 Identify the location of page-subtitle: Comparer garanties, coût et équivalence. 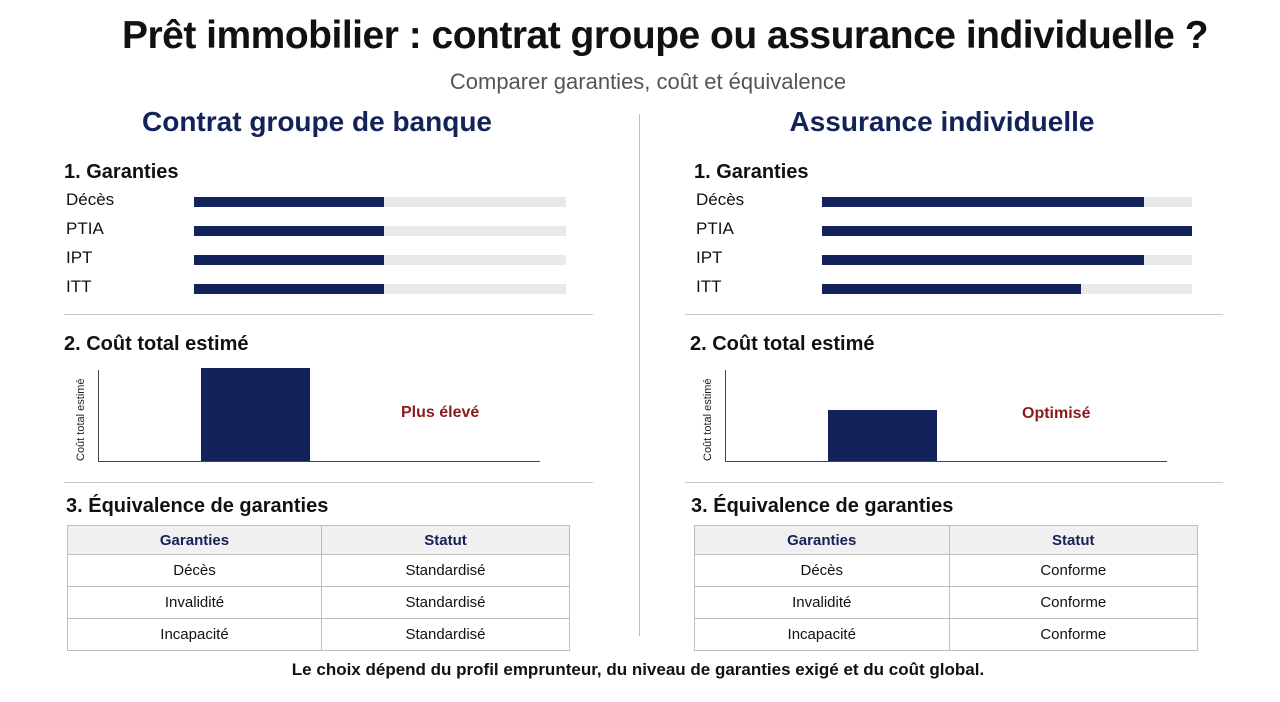
(648, 81).